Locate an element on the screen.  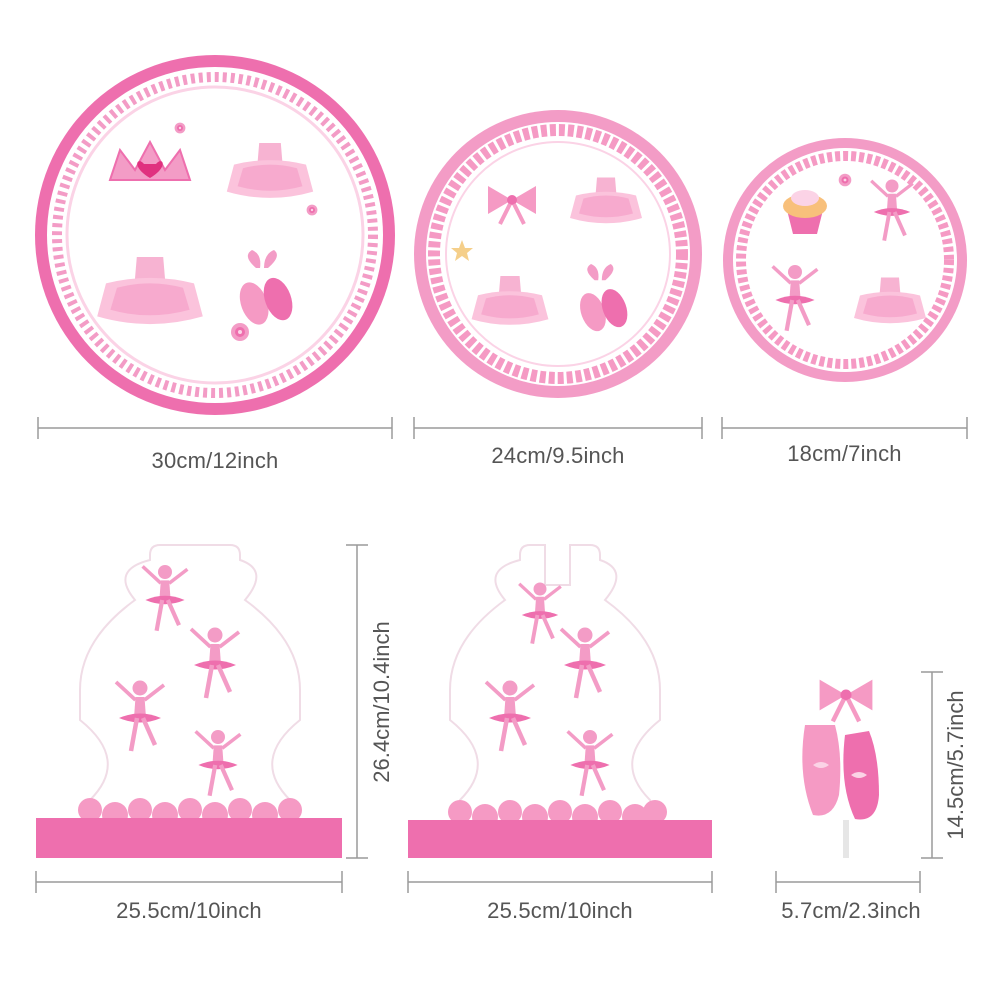
topper-width-label: 5.7cm/2.3inch is located at coordinates (851, 910).